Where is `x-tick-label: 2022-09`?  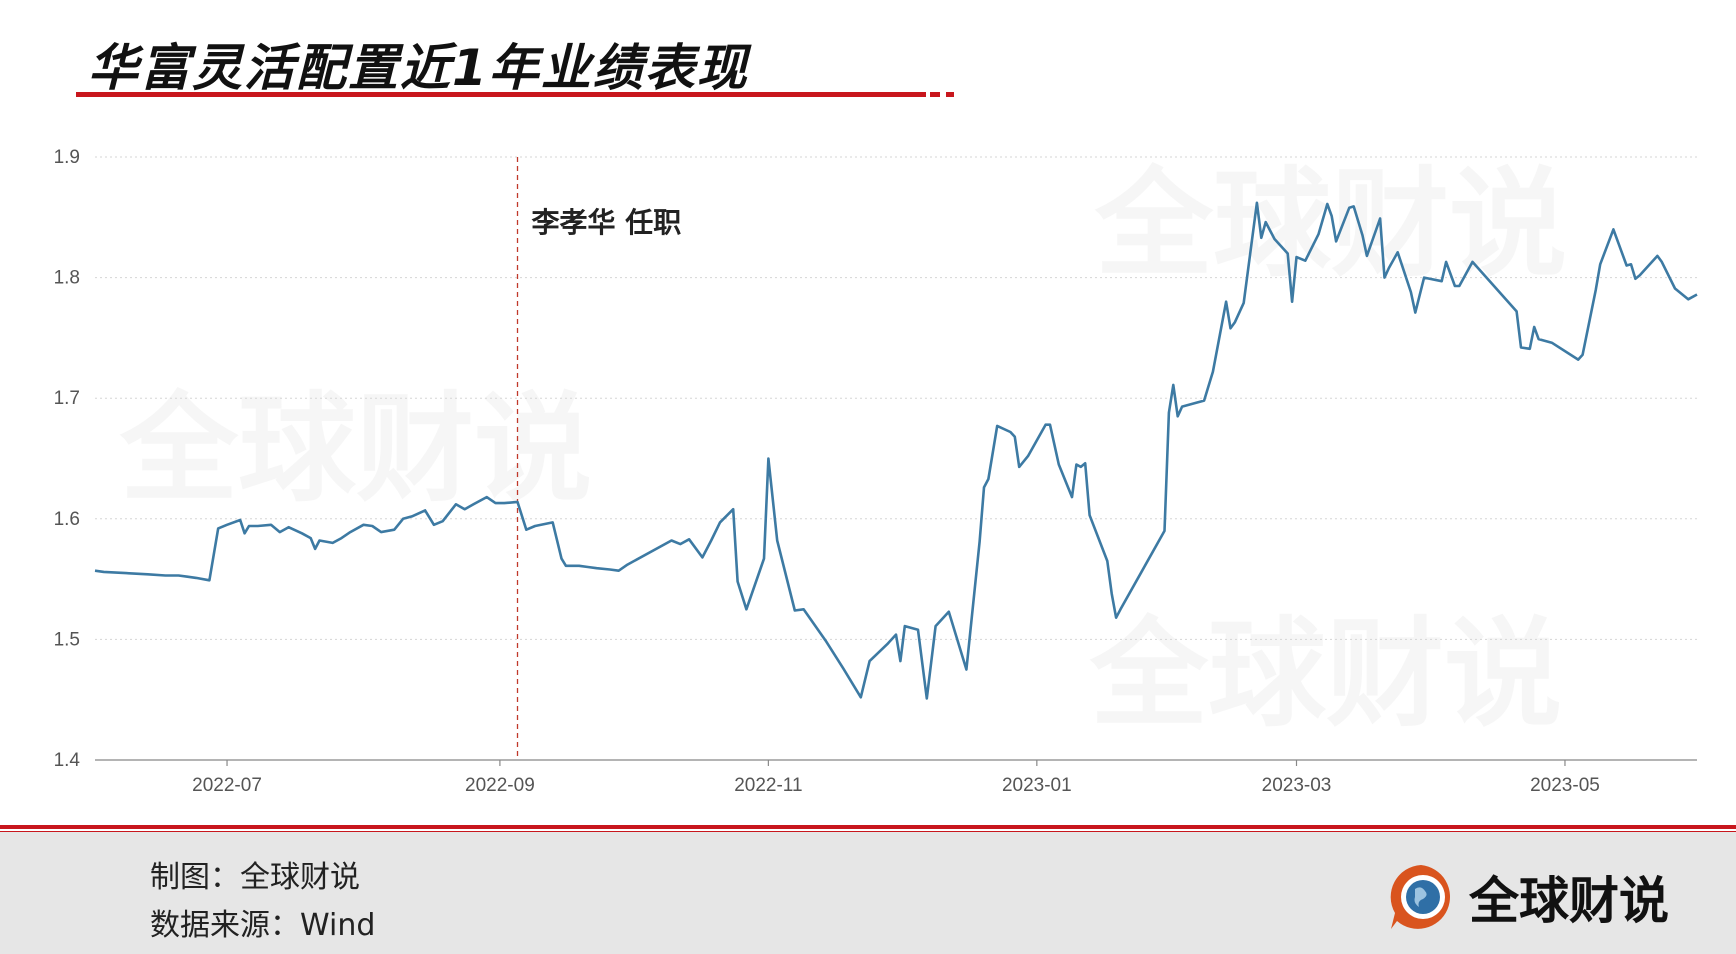
x-tick-label: 2022-09 is located at coordinates (500, 785).